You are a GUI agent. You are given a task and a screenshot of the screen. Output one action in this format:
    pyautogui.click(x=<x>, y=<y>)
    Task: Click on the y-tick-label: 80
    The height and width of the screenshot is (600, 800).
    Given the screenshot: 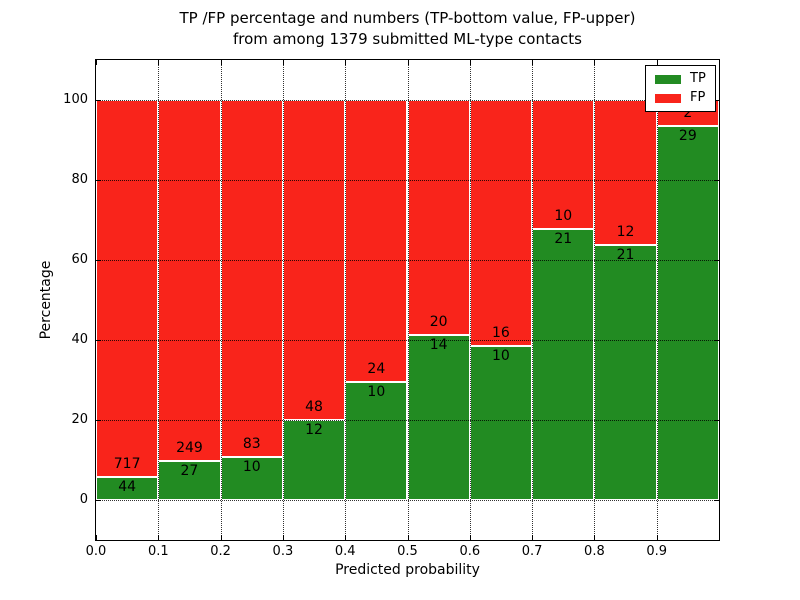 What is the action you would take?
    pyautogui.click(x=79, y=179)
    